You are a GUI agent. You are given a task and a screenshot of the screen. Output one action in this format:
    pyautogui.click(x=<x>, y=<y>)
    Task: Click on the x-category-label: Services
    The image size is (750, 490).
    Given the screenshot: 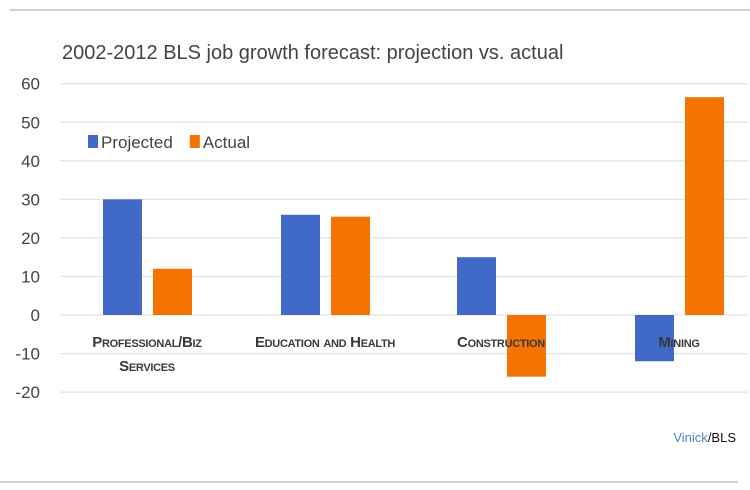 What is the action you would take?
    pyautogui.click(x=147, y=366)
    